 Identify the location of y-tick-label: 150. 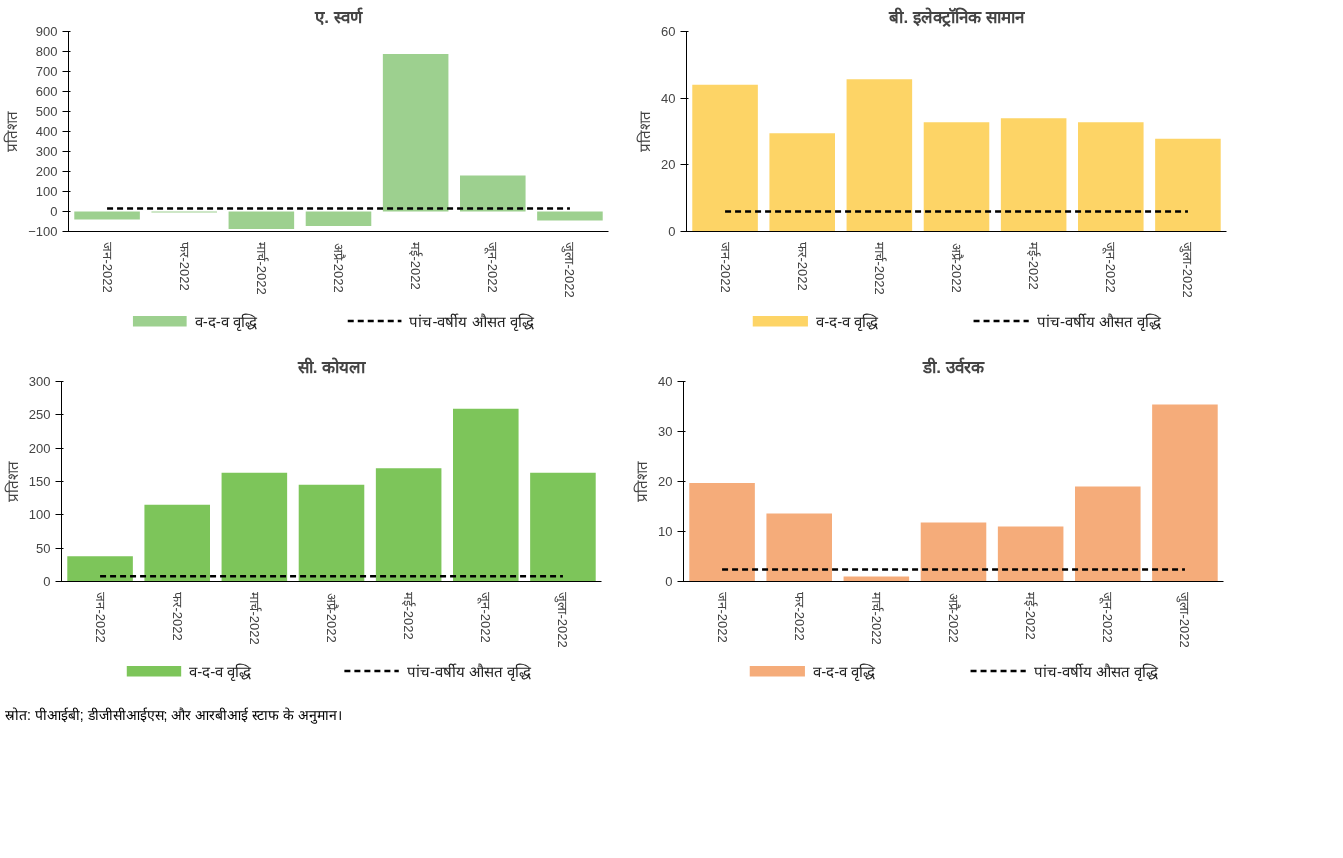
(39, 481).